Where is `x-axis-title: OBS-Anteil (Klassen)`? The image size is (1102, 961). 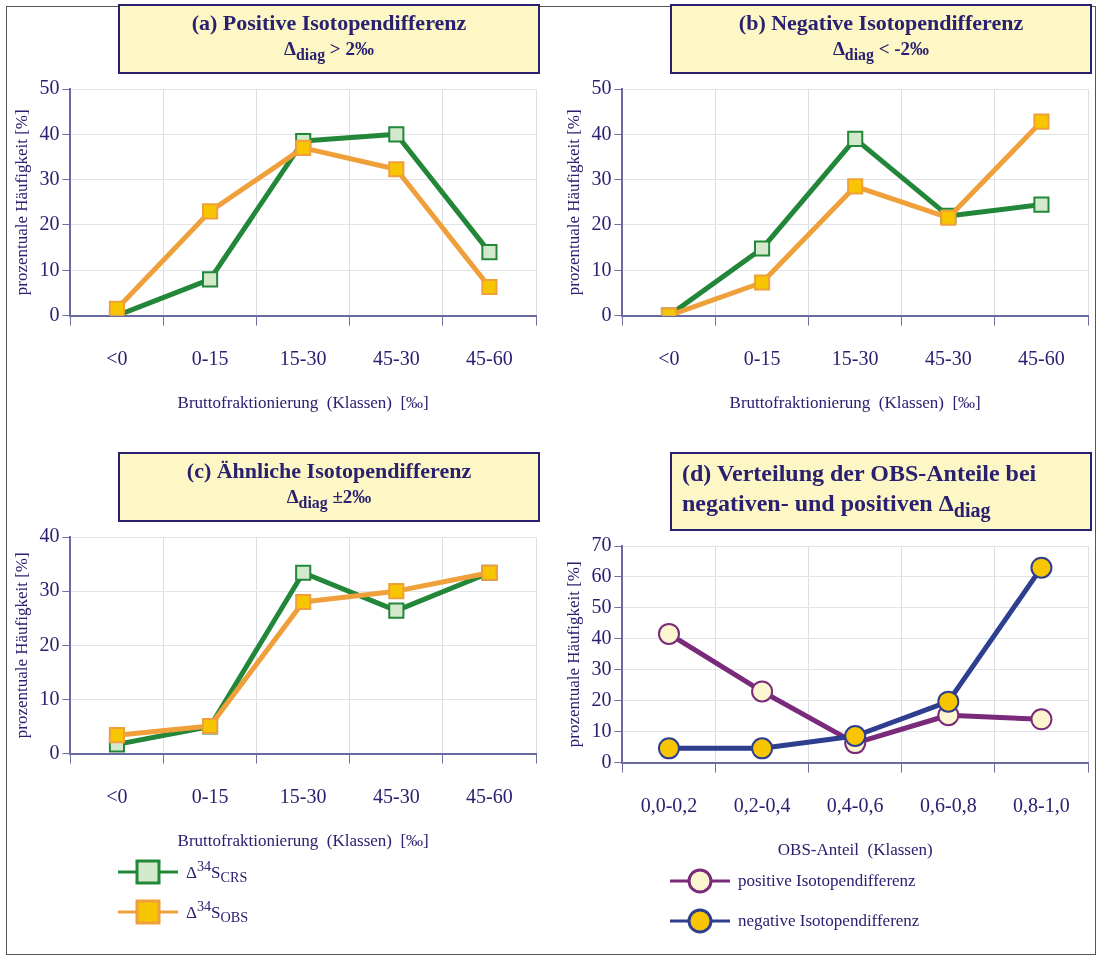 x-axis-title: OBS-Anteil (Klassen) is located at coordinates (855, 850).